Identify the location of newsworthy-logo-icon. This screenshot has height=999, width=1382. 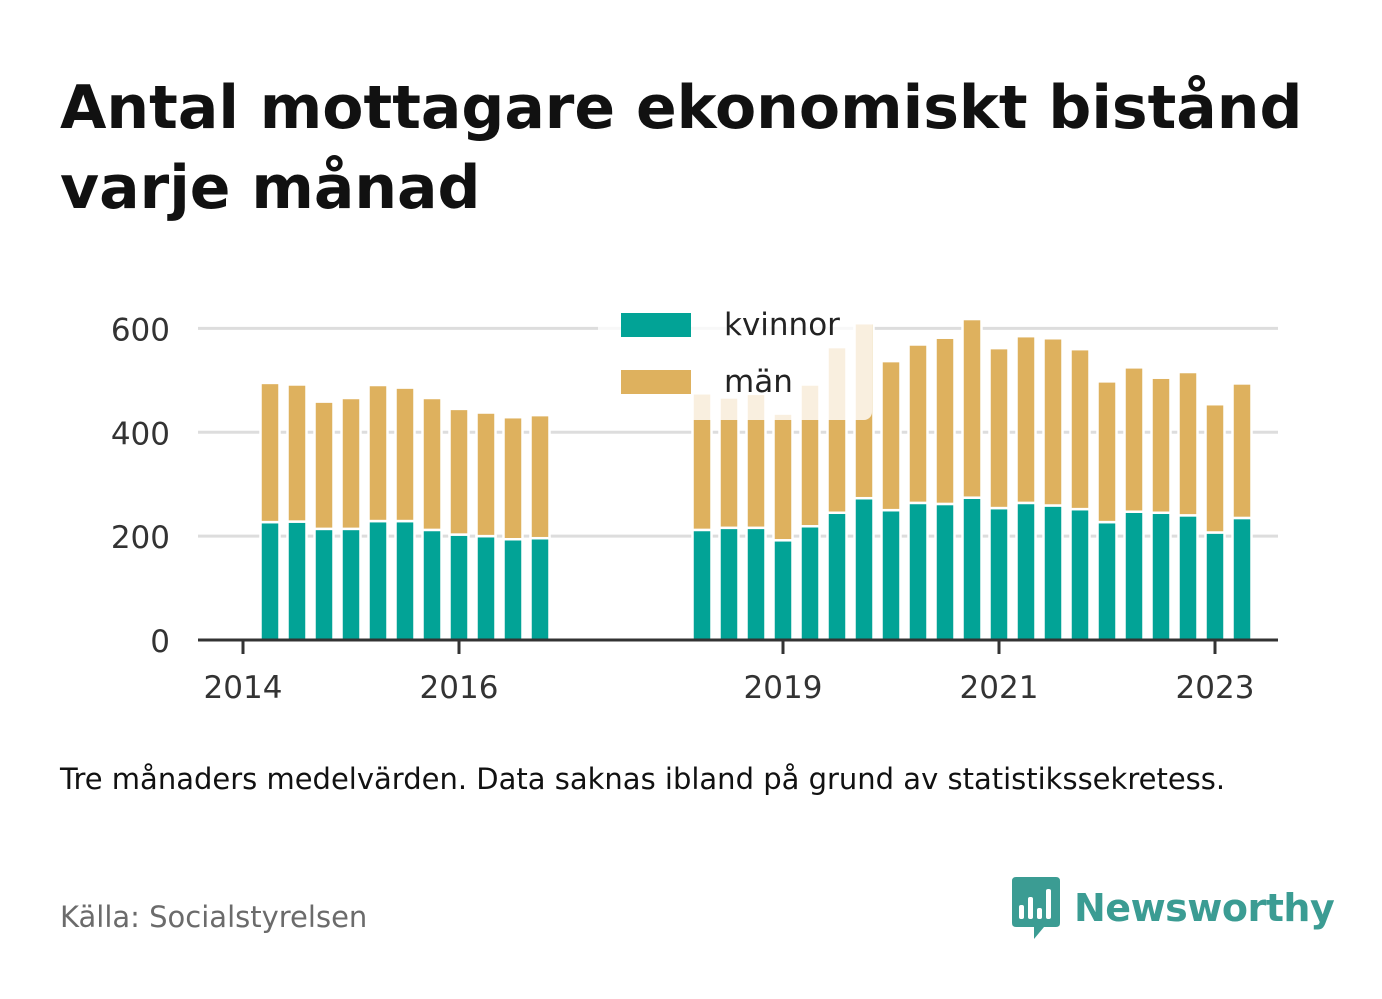
(1036, 908).